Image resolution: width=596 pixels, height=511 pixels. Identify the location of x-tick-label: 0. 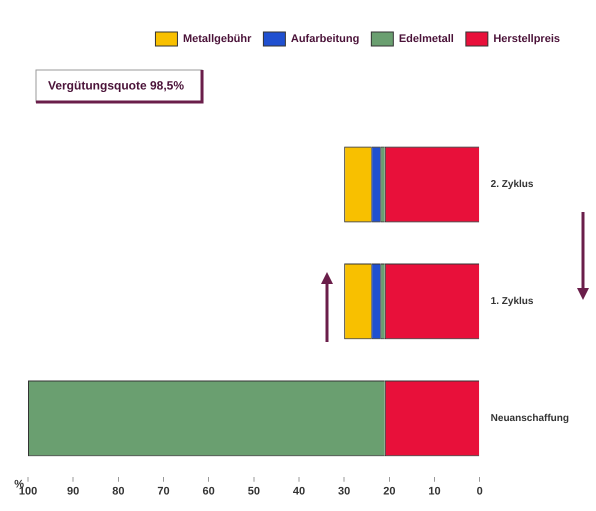
(479, 491).